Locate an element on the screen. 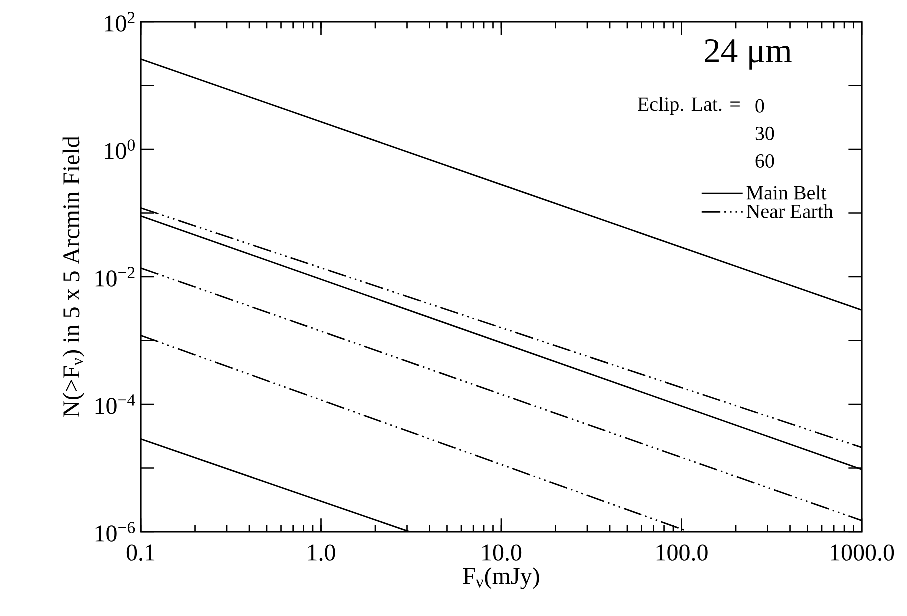  x-tick-label: 10.0 is located at coordinates (502, 552).